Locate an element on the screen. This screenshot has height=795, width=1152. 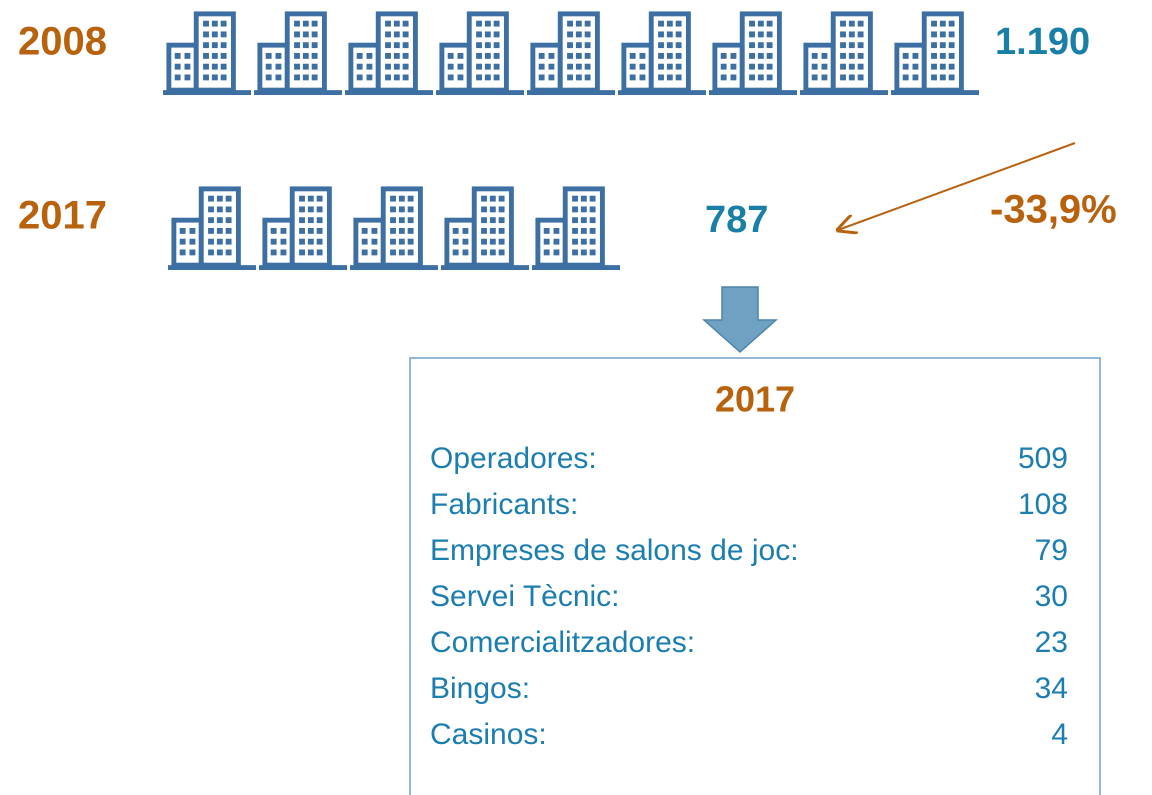
change-label: -33,9% is located at coordinates (1053, 210).